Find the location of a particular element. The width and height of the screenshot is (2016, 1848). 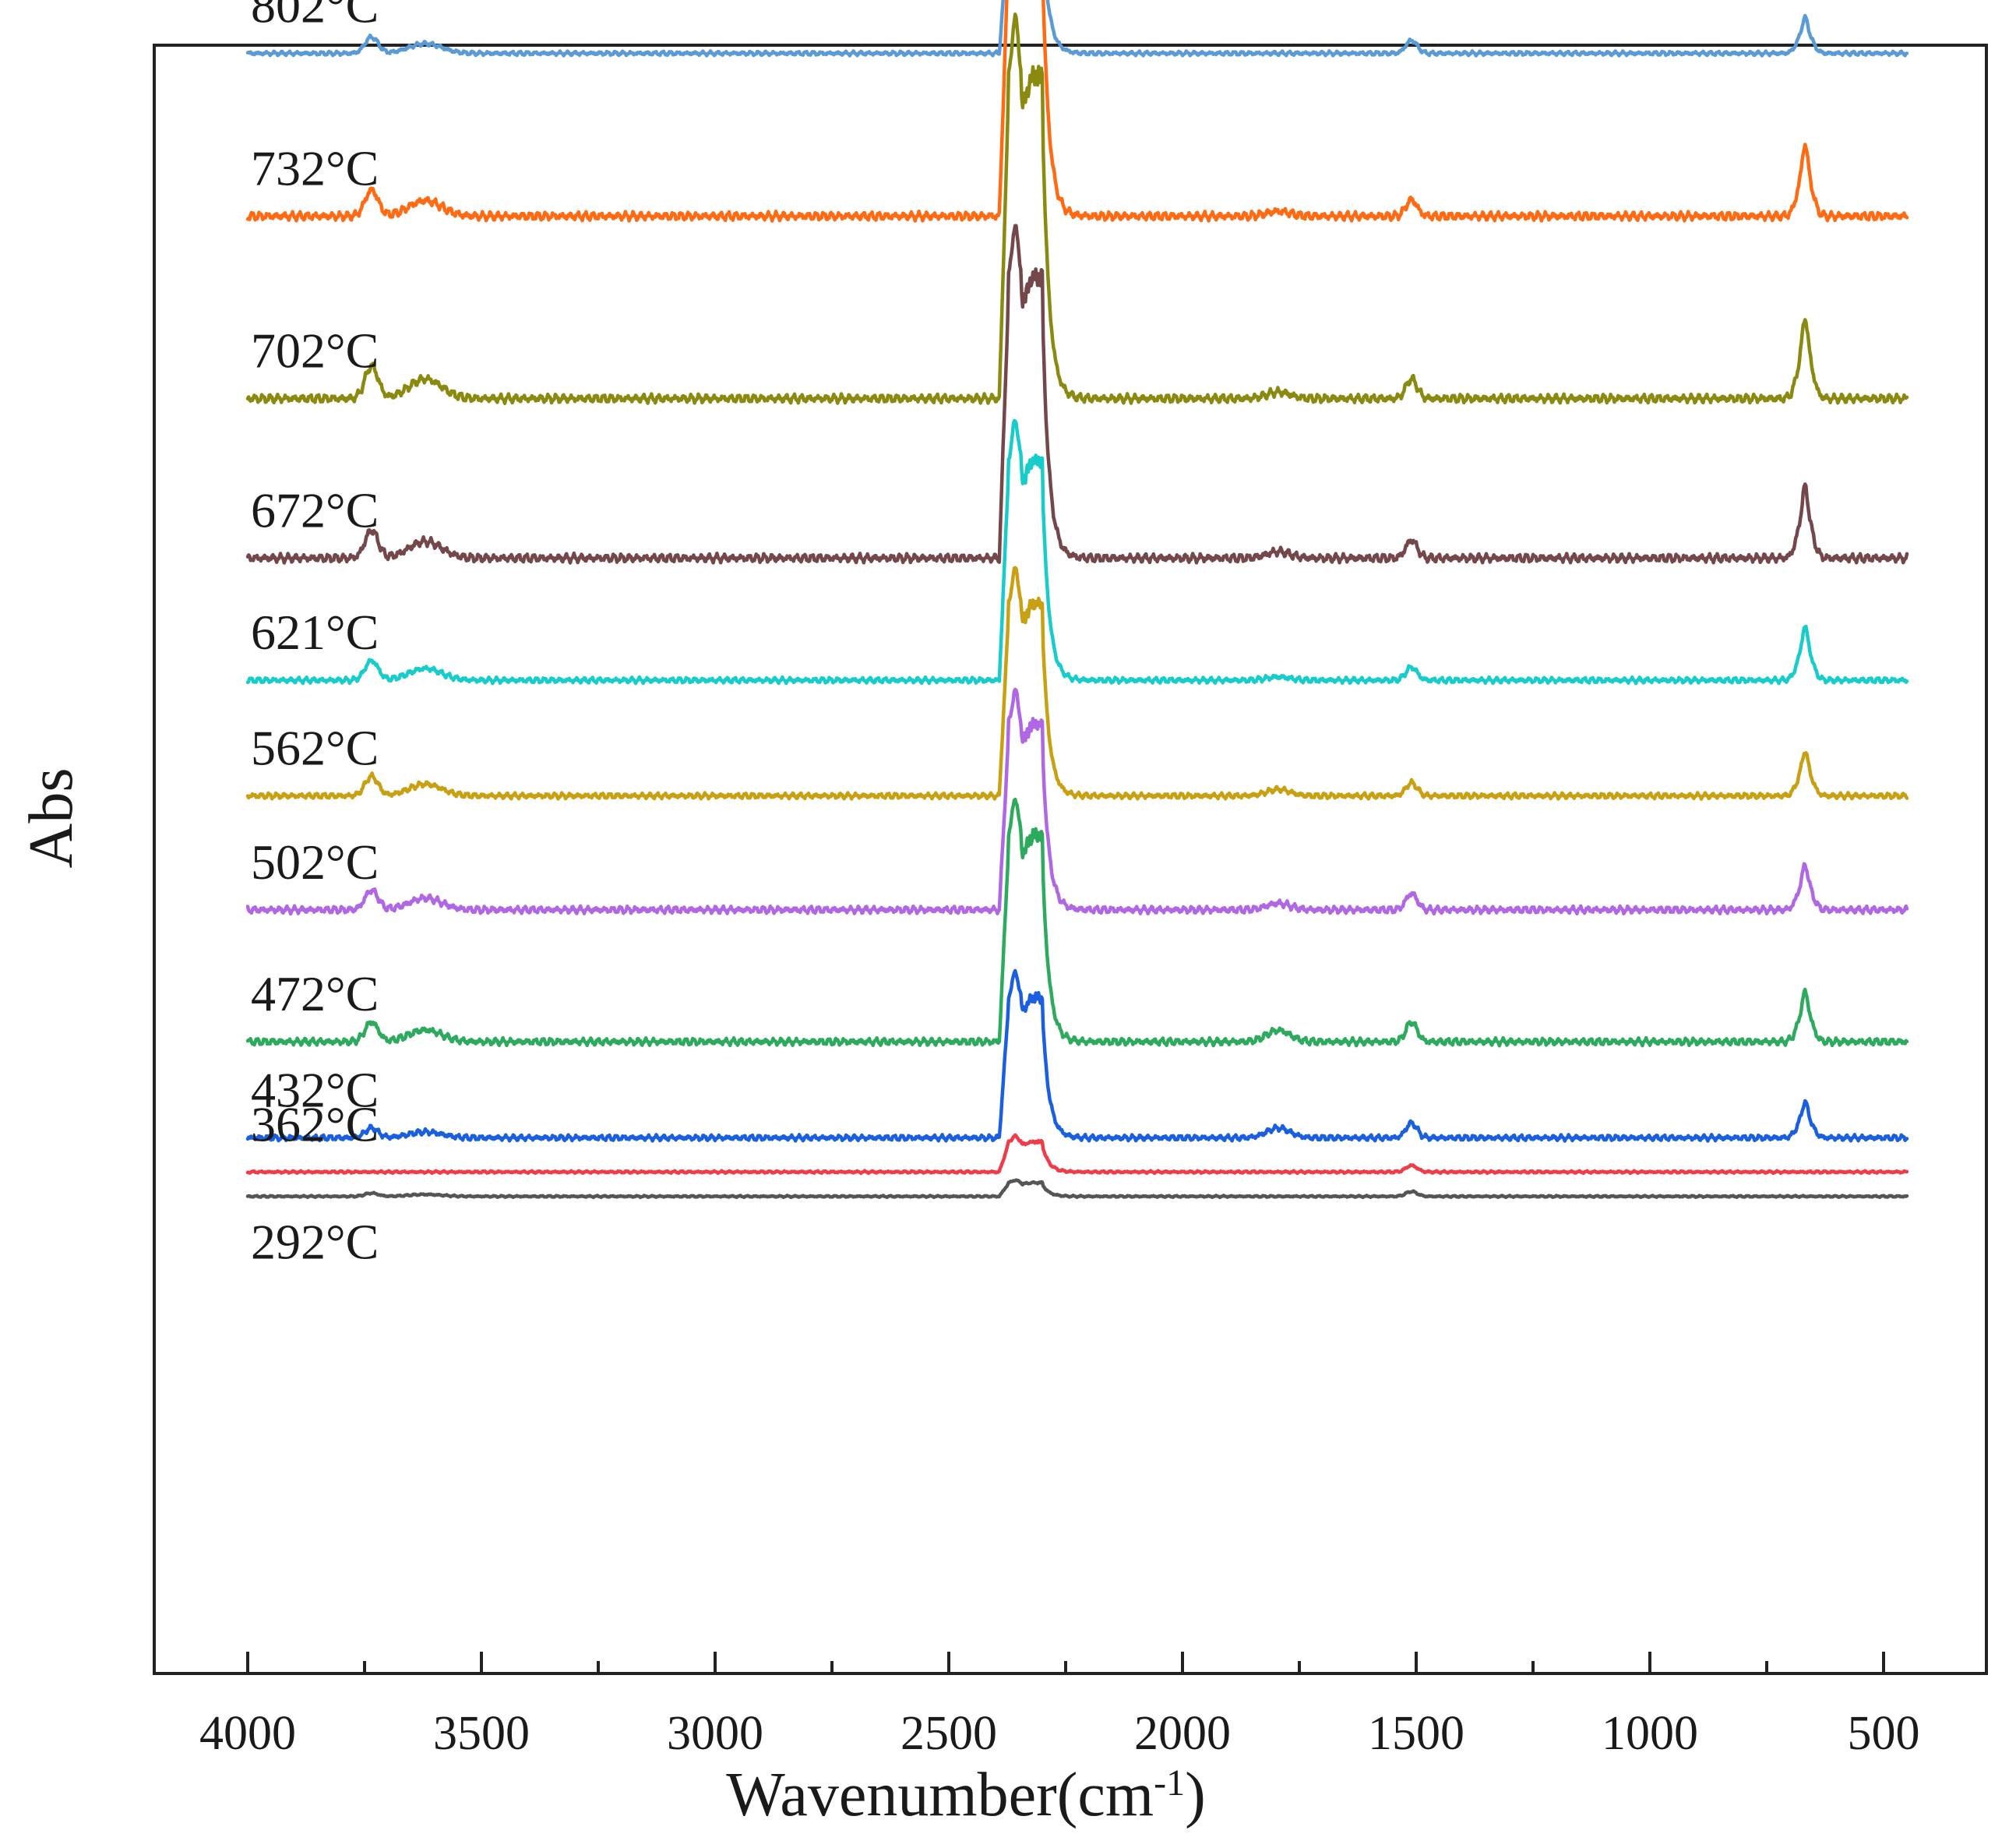

series-label-702: 702°C is located at coordinates (315, 351).